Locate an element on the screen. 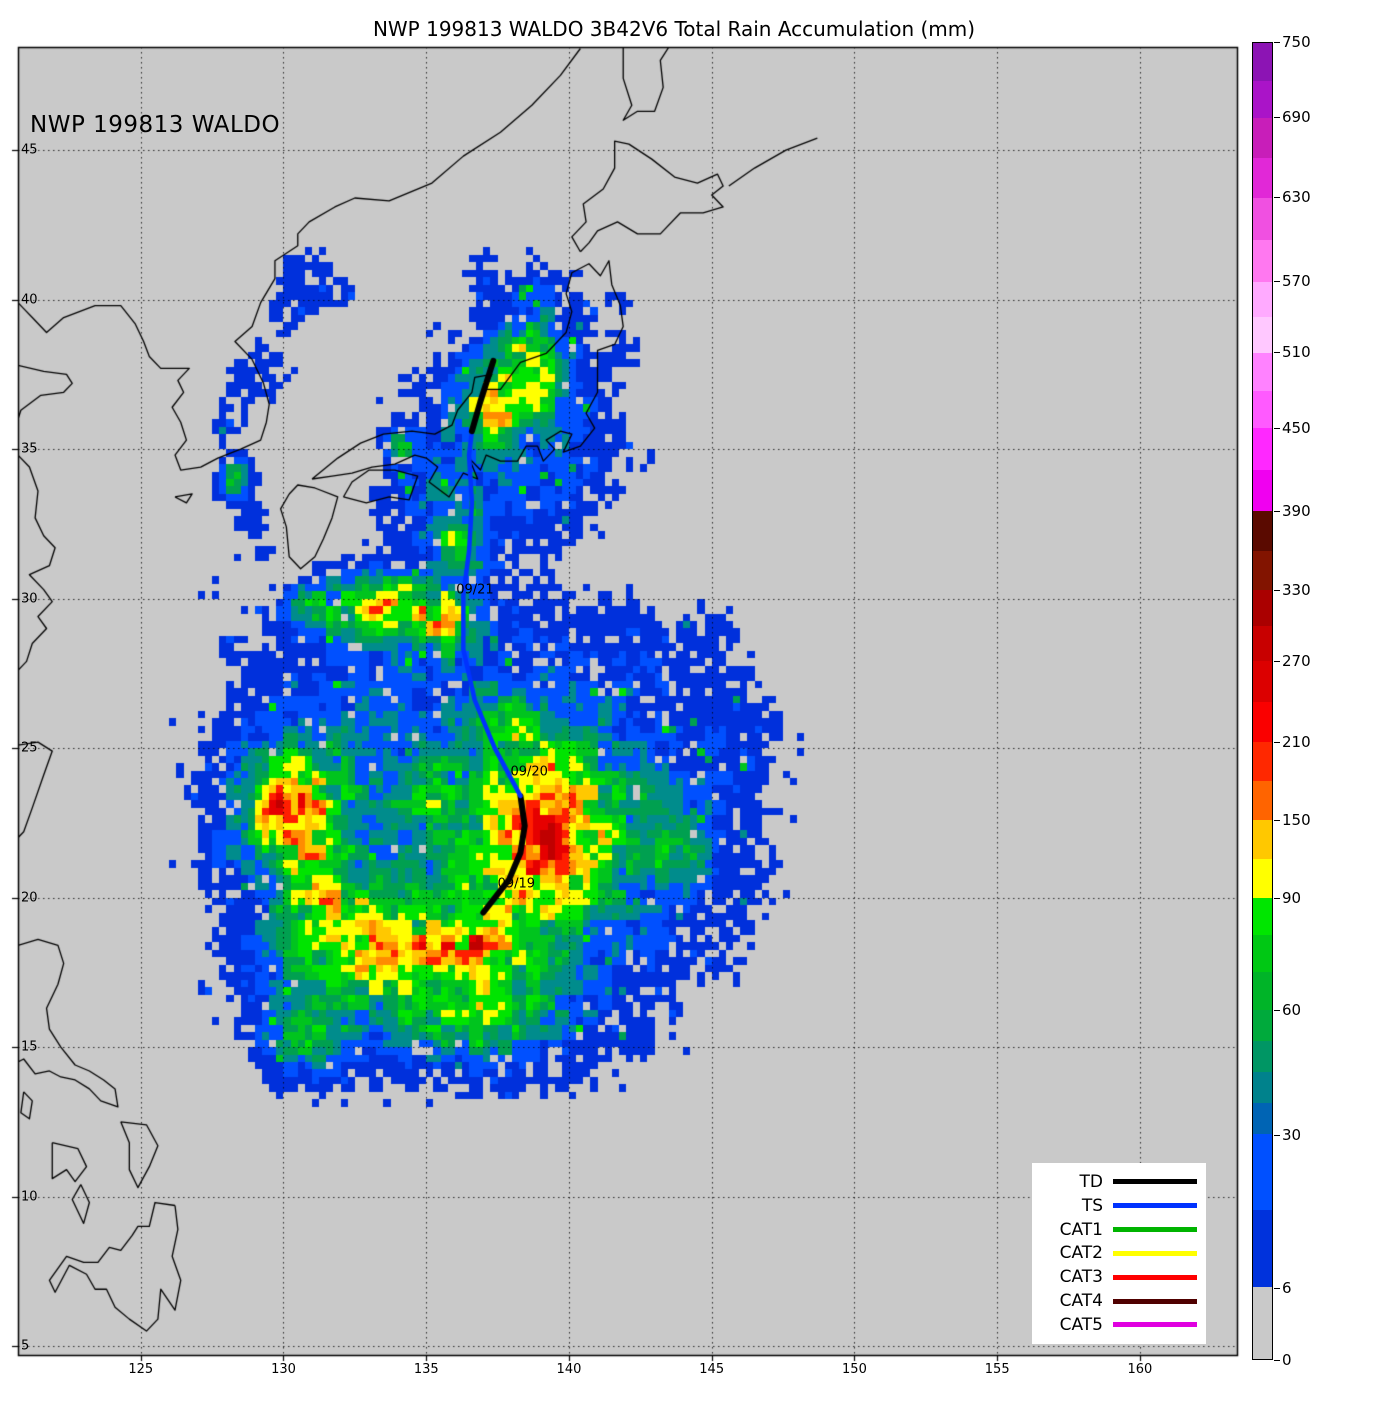 The height and width of the screenshot is (1425, 1381). track-date-label: 09/21 is located at coordinates (475, 590).